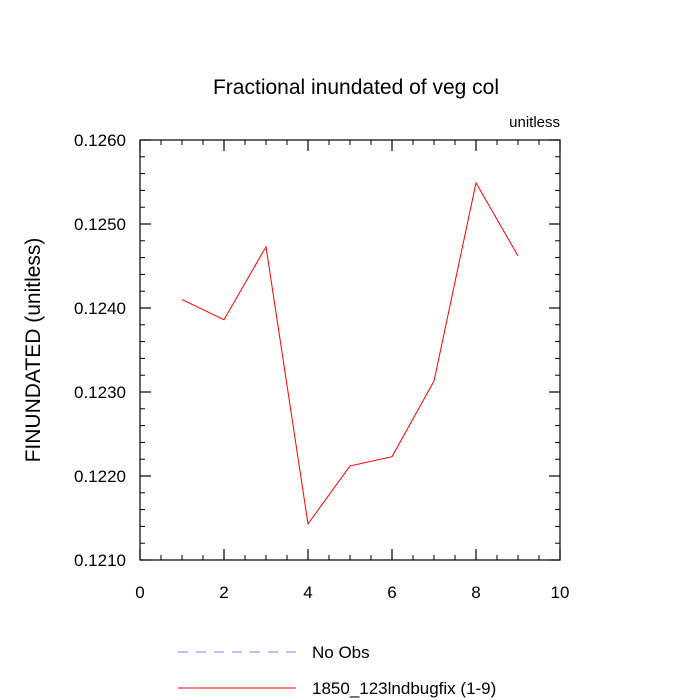 The height and width of the screenshot is (700, 700). What do you see at coordinates (100, 224) in the screenshot?
I see `y-tick-label: 0.1250` at bounding box center [100, 224].